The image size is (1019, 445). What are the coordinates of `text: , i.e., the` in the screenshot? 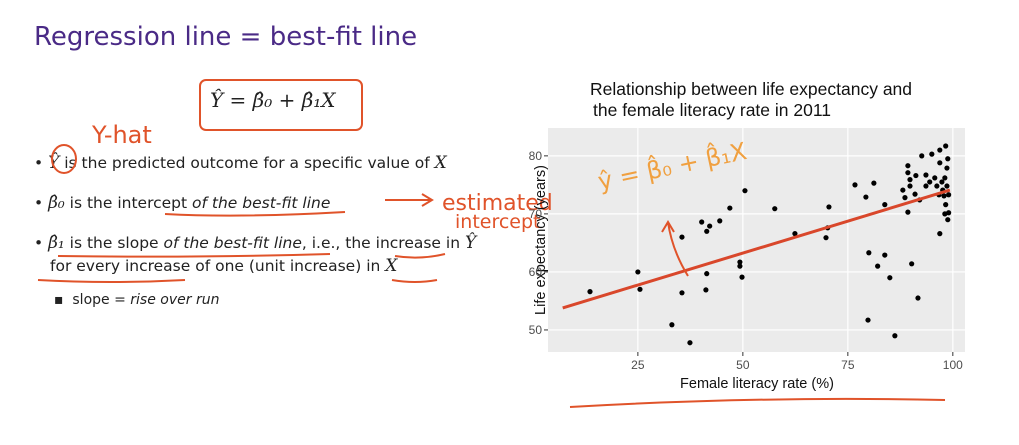 It's located at (338, 243).